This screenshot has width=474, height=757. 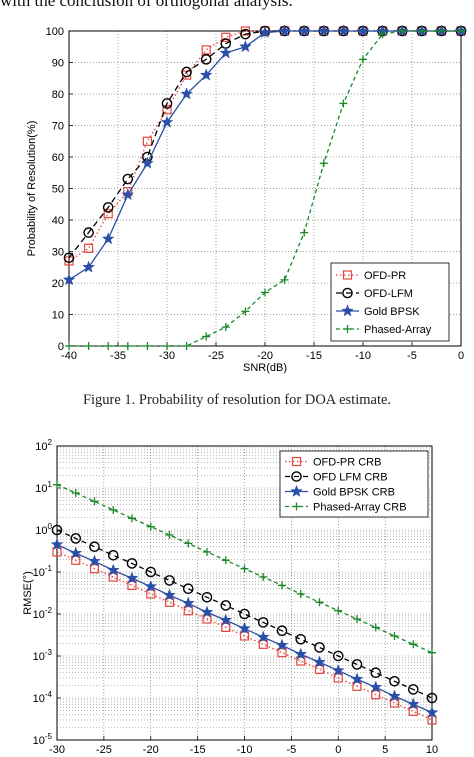 I want to click on x-tick-label: -20, so click(x=151, y=750).